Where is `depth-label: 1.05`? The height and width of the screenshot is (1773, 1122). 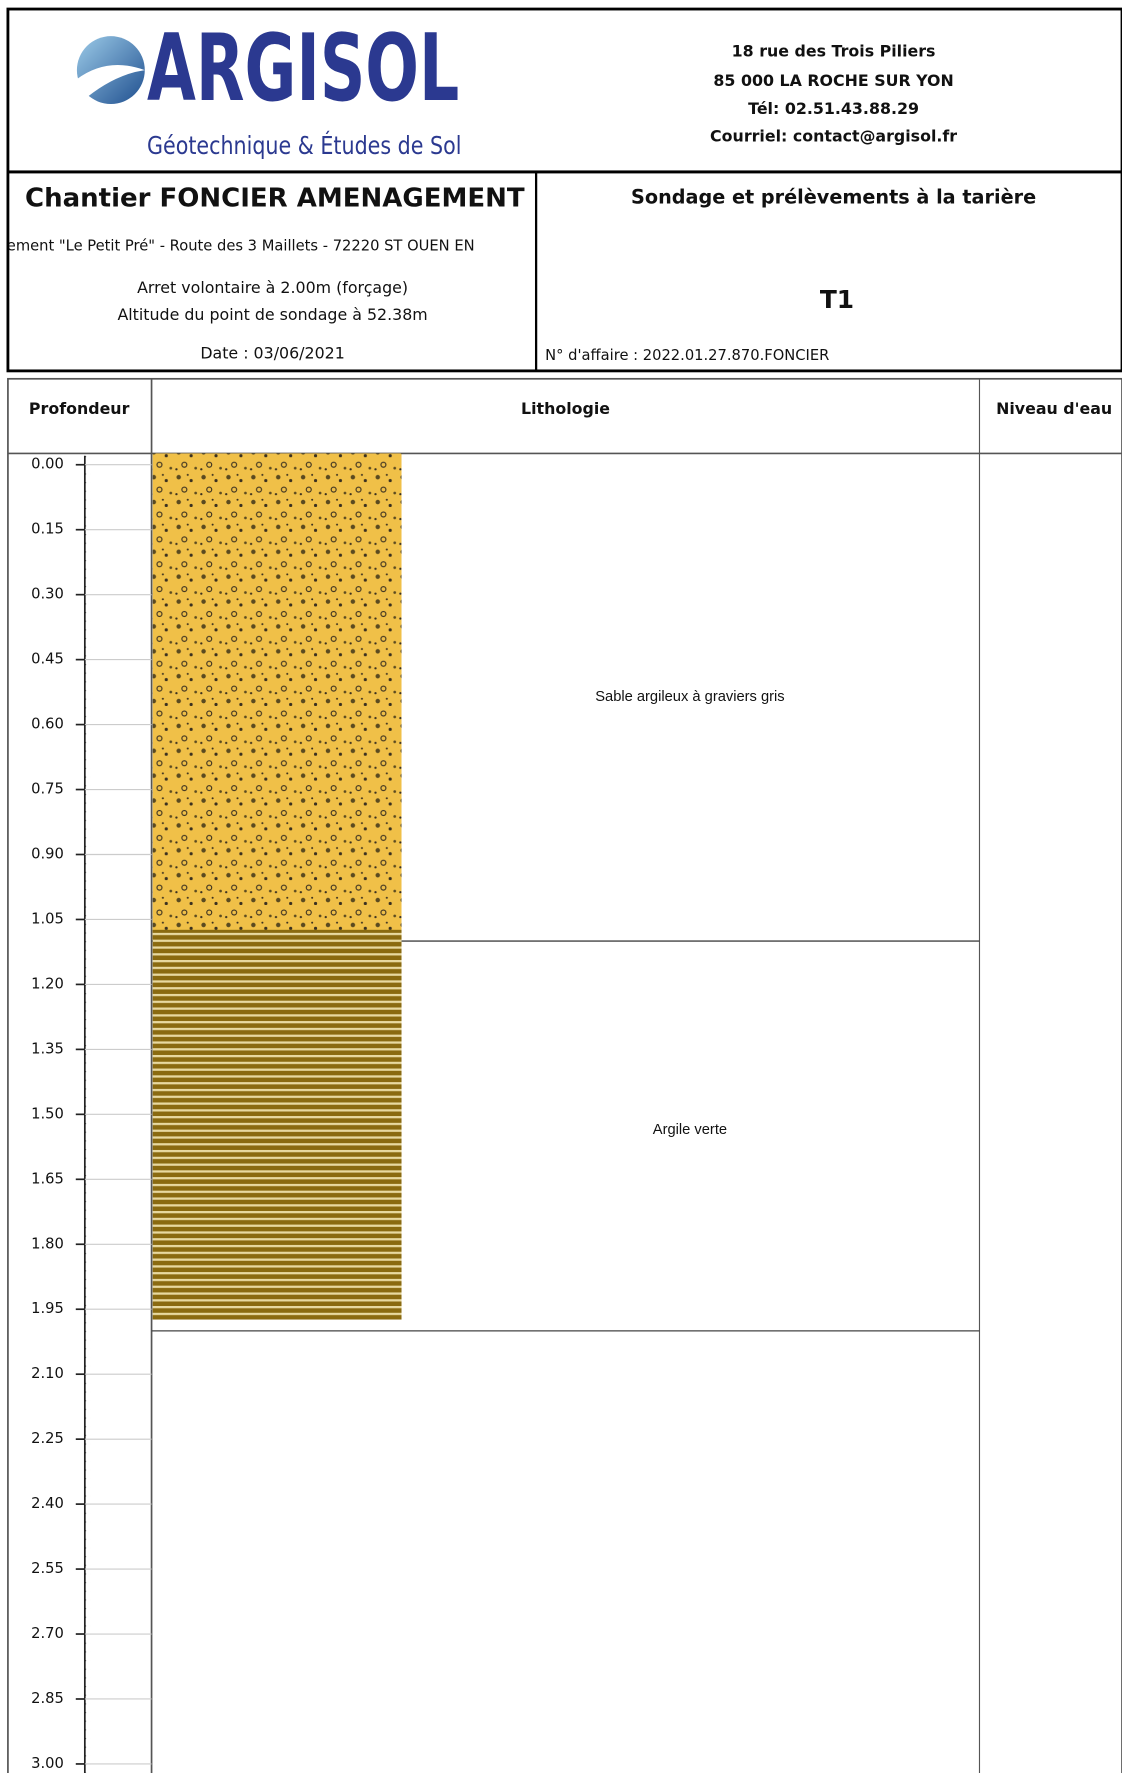 depth-label: 1.05 is located at coordinates (47, 918).